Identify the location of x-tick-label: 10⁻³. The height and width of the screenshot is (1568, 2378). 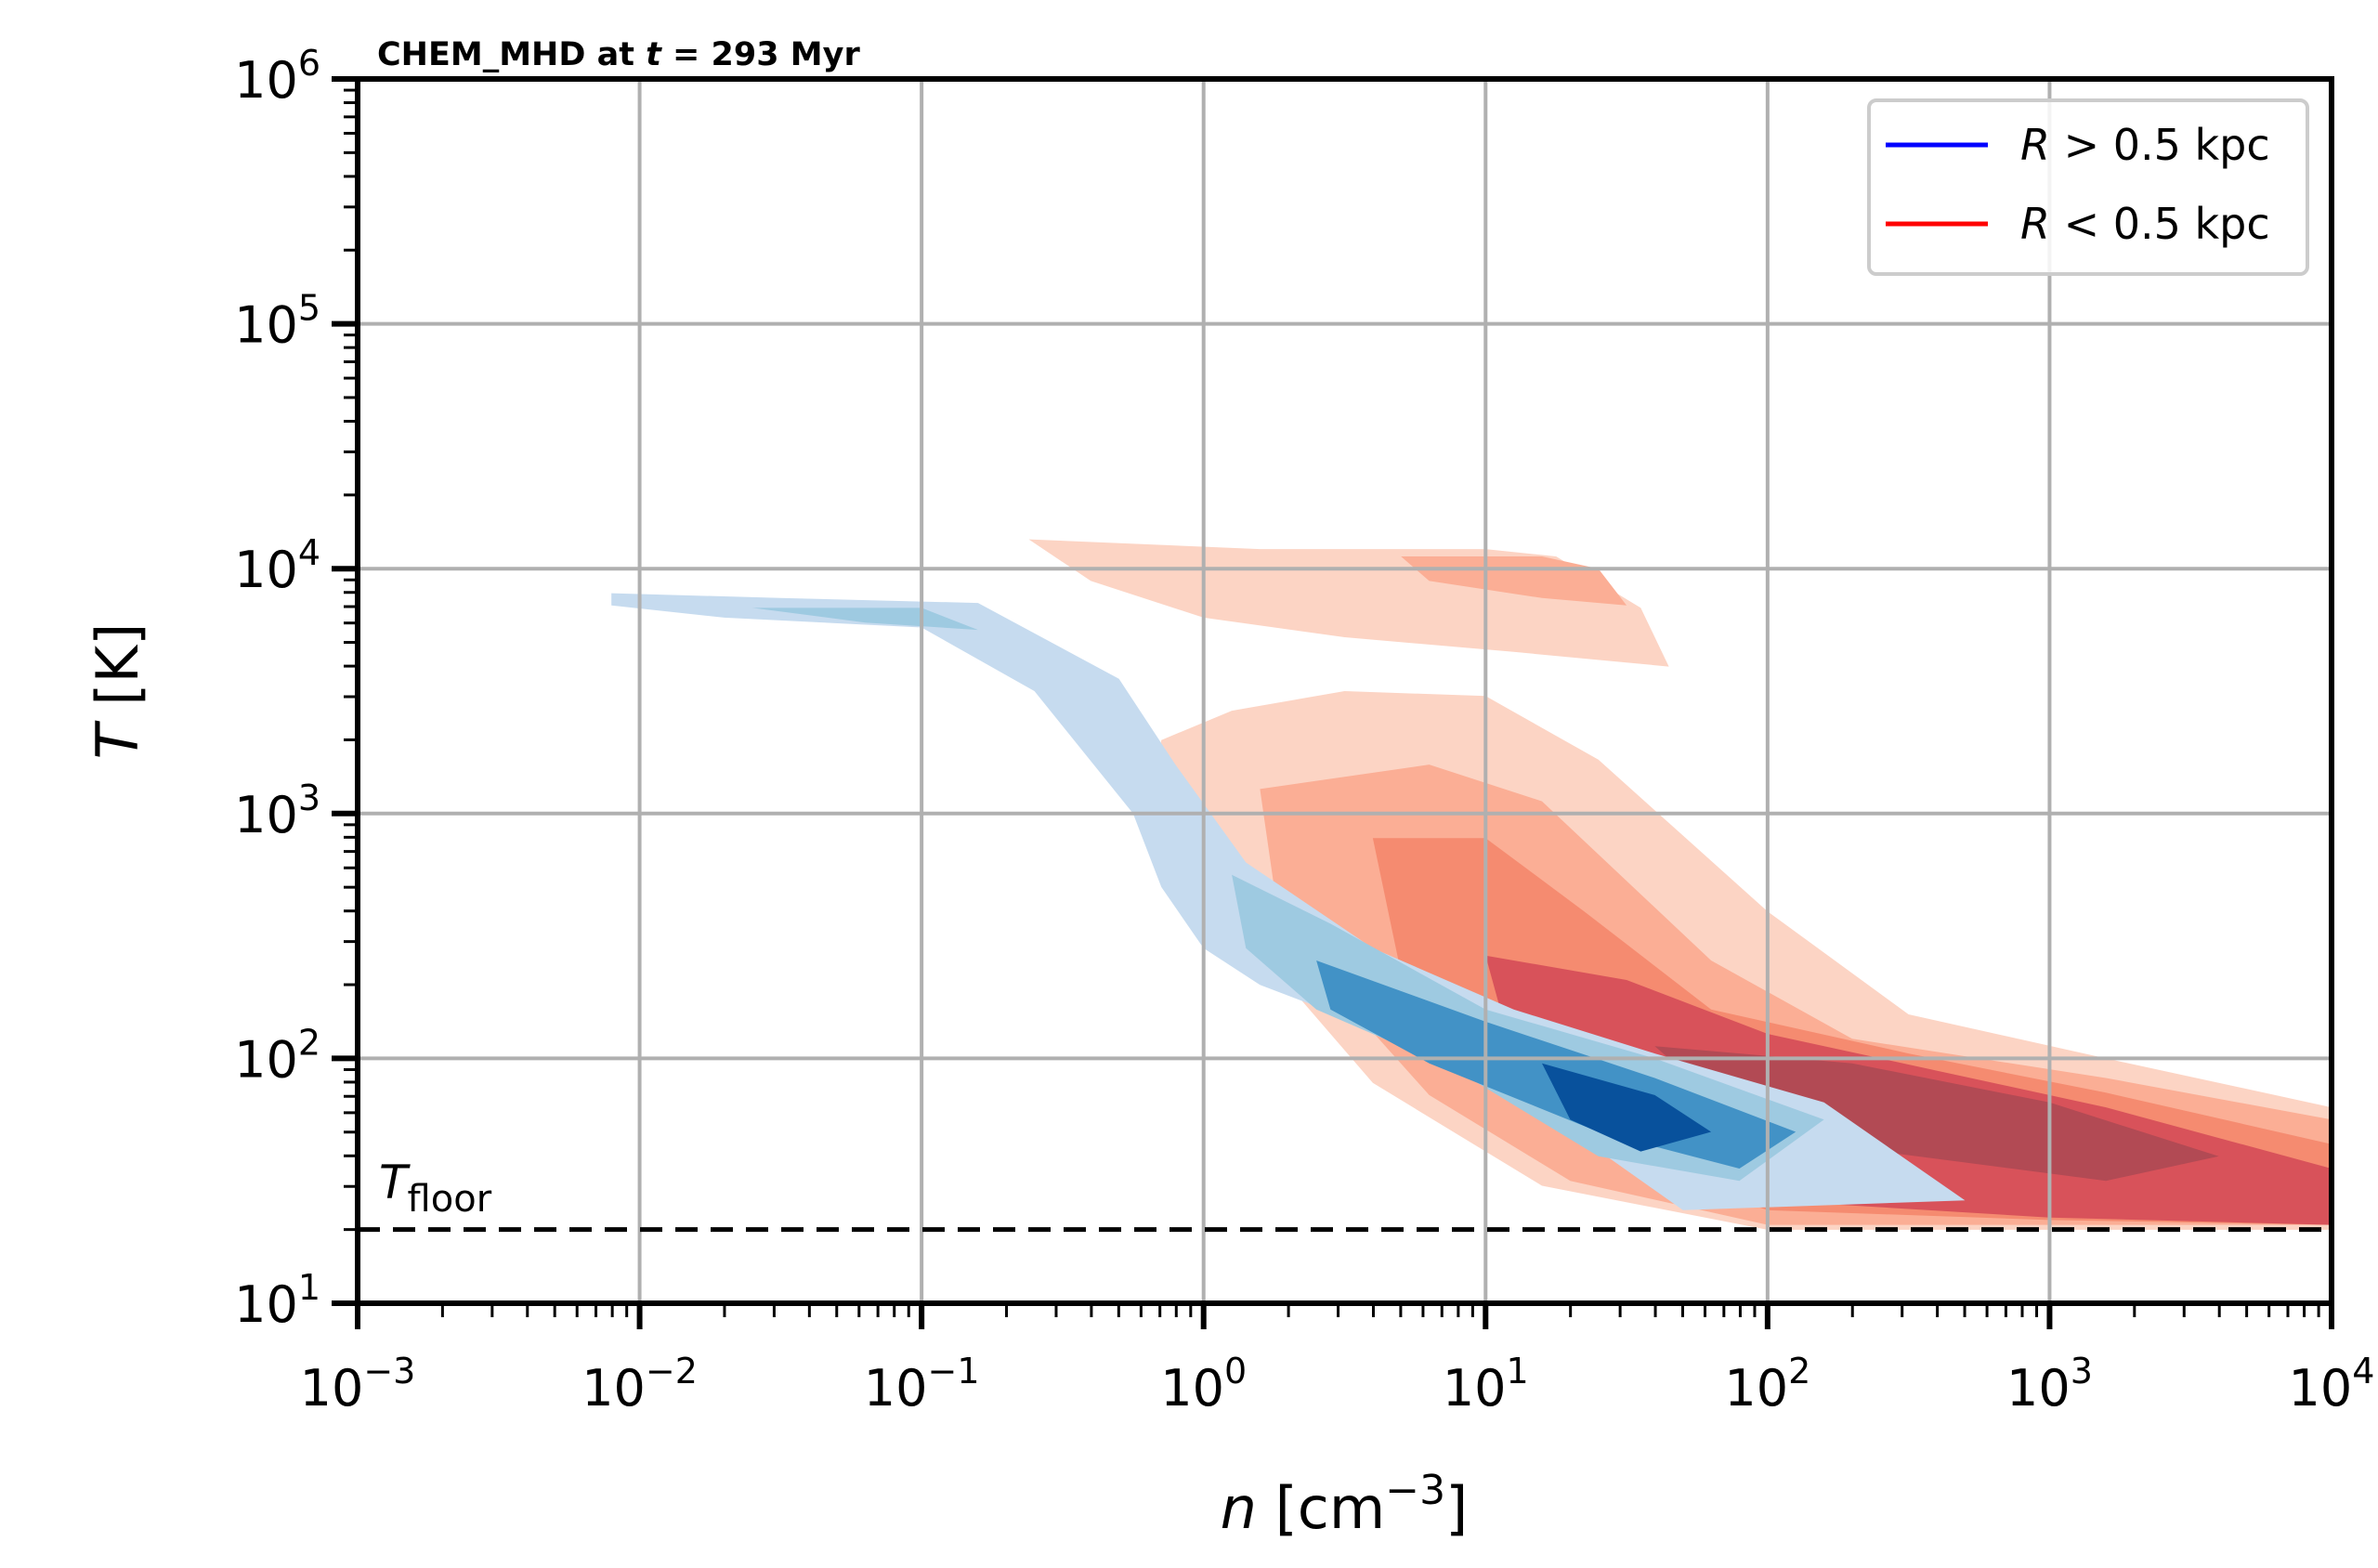
(358, 1384).